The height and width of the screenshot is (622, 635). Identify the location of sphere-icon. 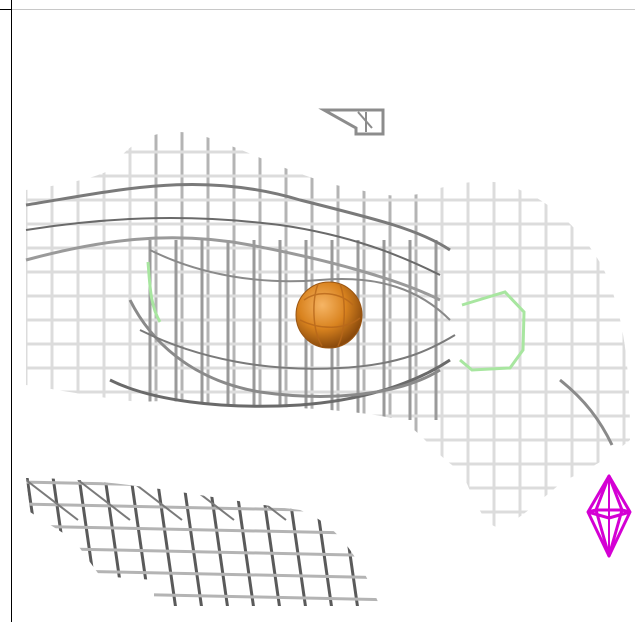
(329, 315).